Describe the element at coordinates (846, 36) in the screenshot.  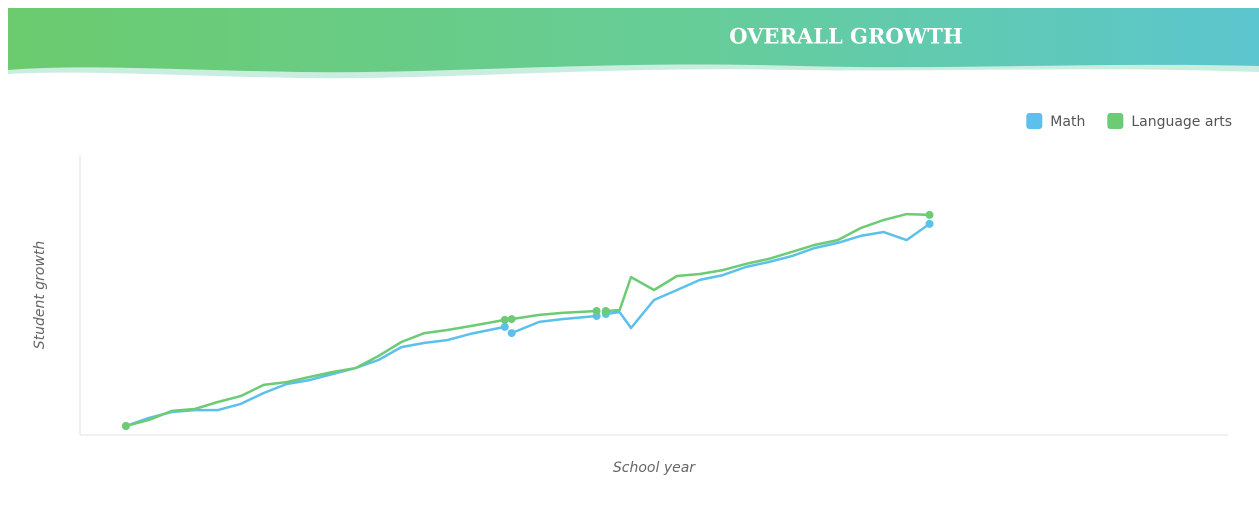
I see `chart-title: OVERALL GROWTH` at that location.